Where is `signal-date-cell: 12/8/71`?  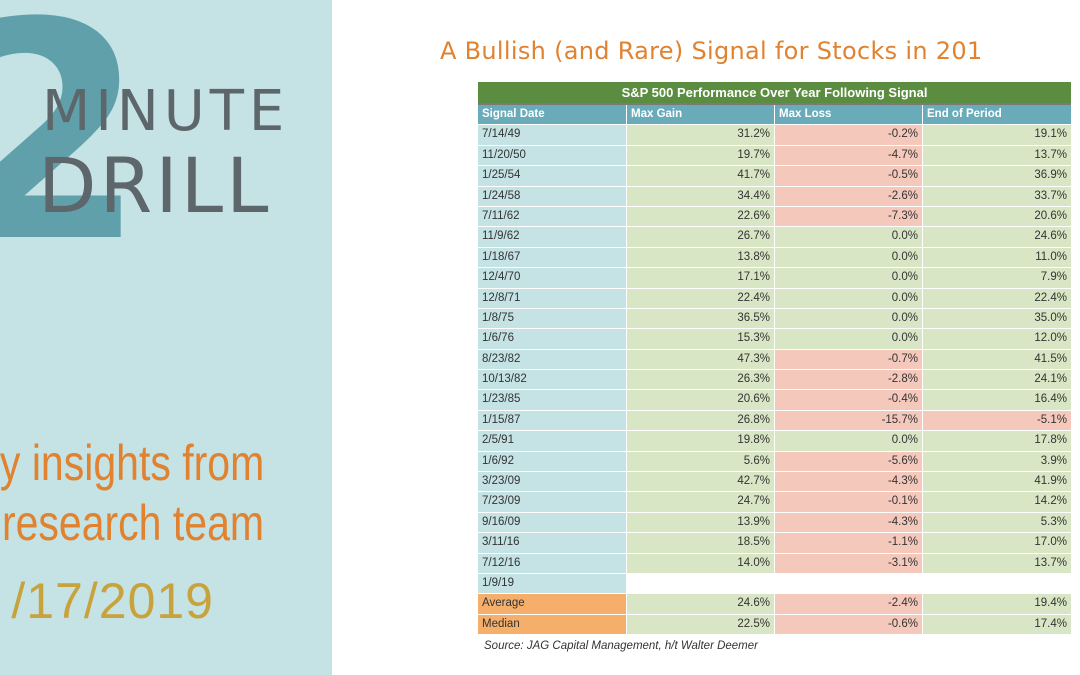
signal-date-cell: 12/8/71 is located at coordinates (552, 298).